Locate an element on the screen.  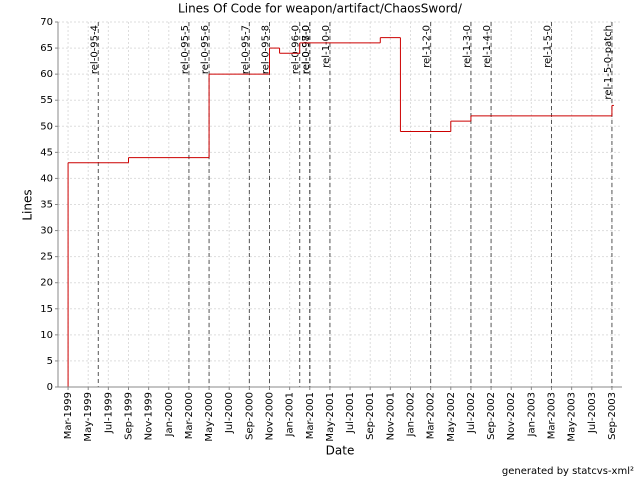
x-tick-label: May-1999 is located at coordinates (88, 417).